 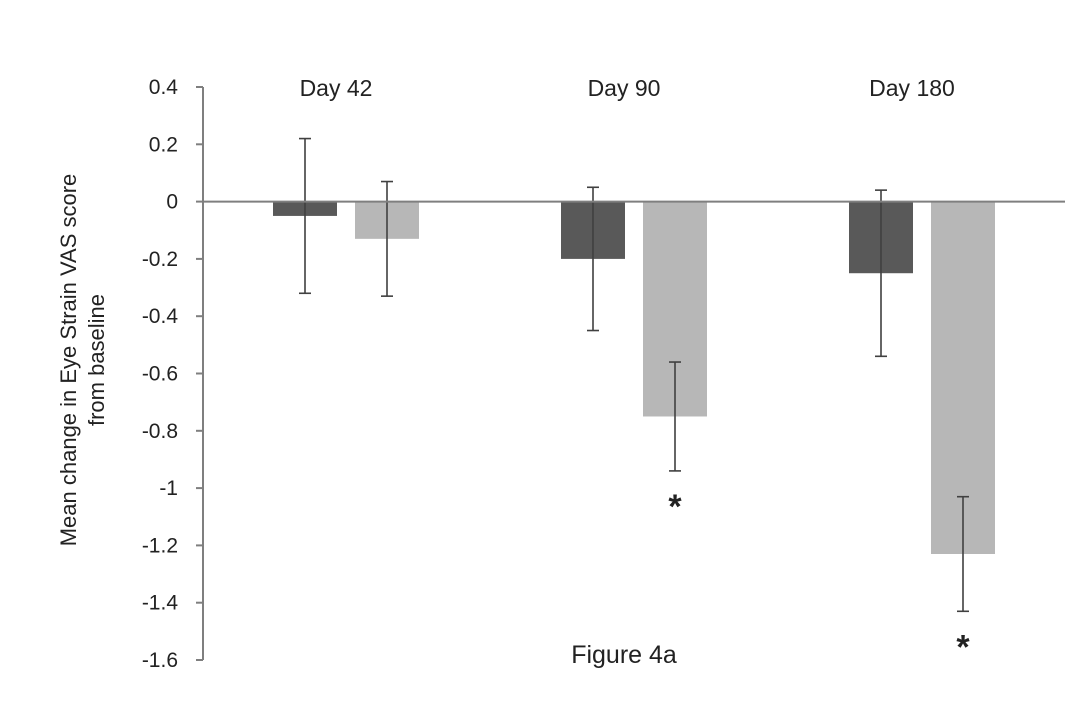 What do you see at coordinates (160, 374) in the screenshot?
I see `y-tick-label: -0.6` at bounding box center [160, 374].